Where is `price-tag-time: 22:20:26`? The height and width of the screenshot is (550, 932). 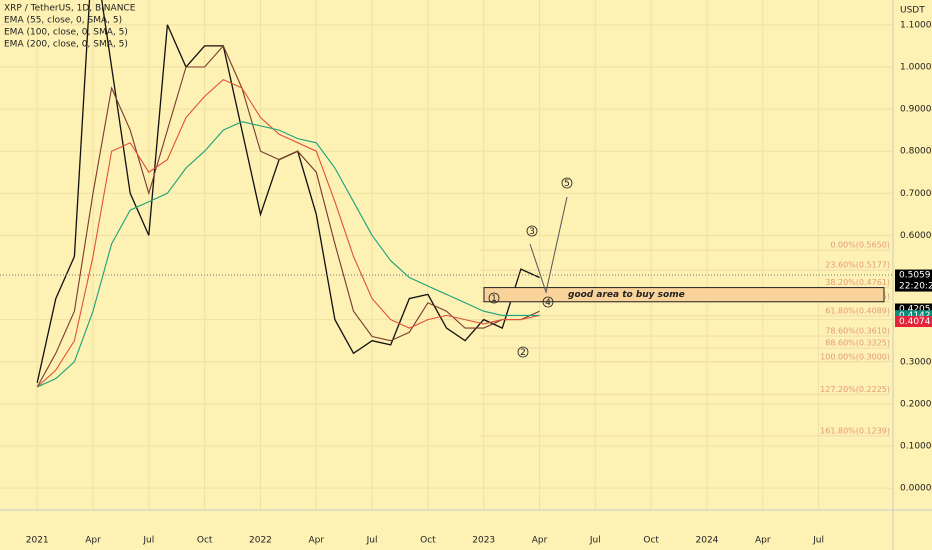 price-tag-time: 22:20:26 is located at coordinates (915, 287).